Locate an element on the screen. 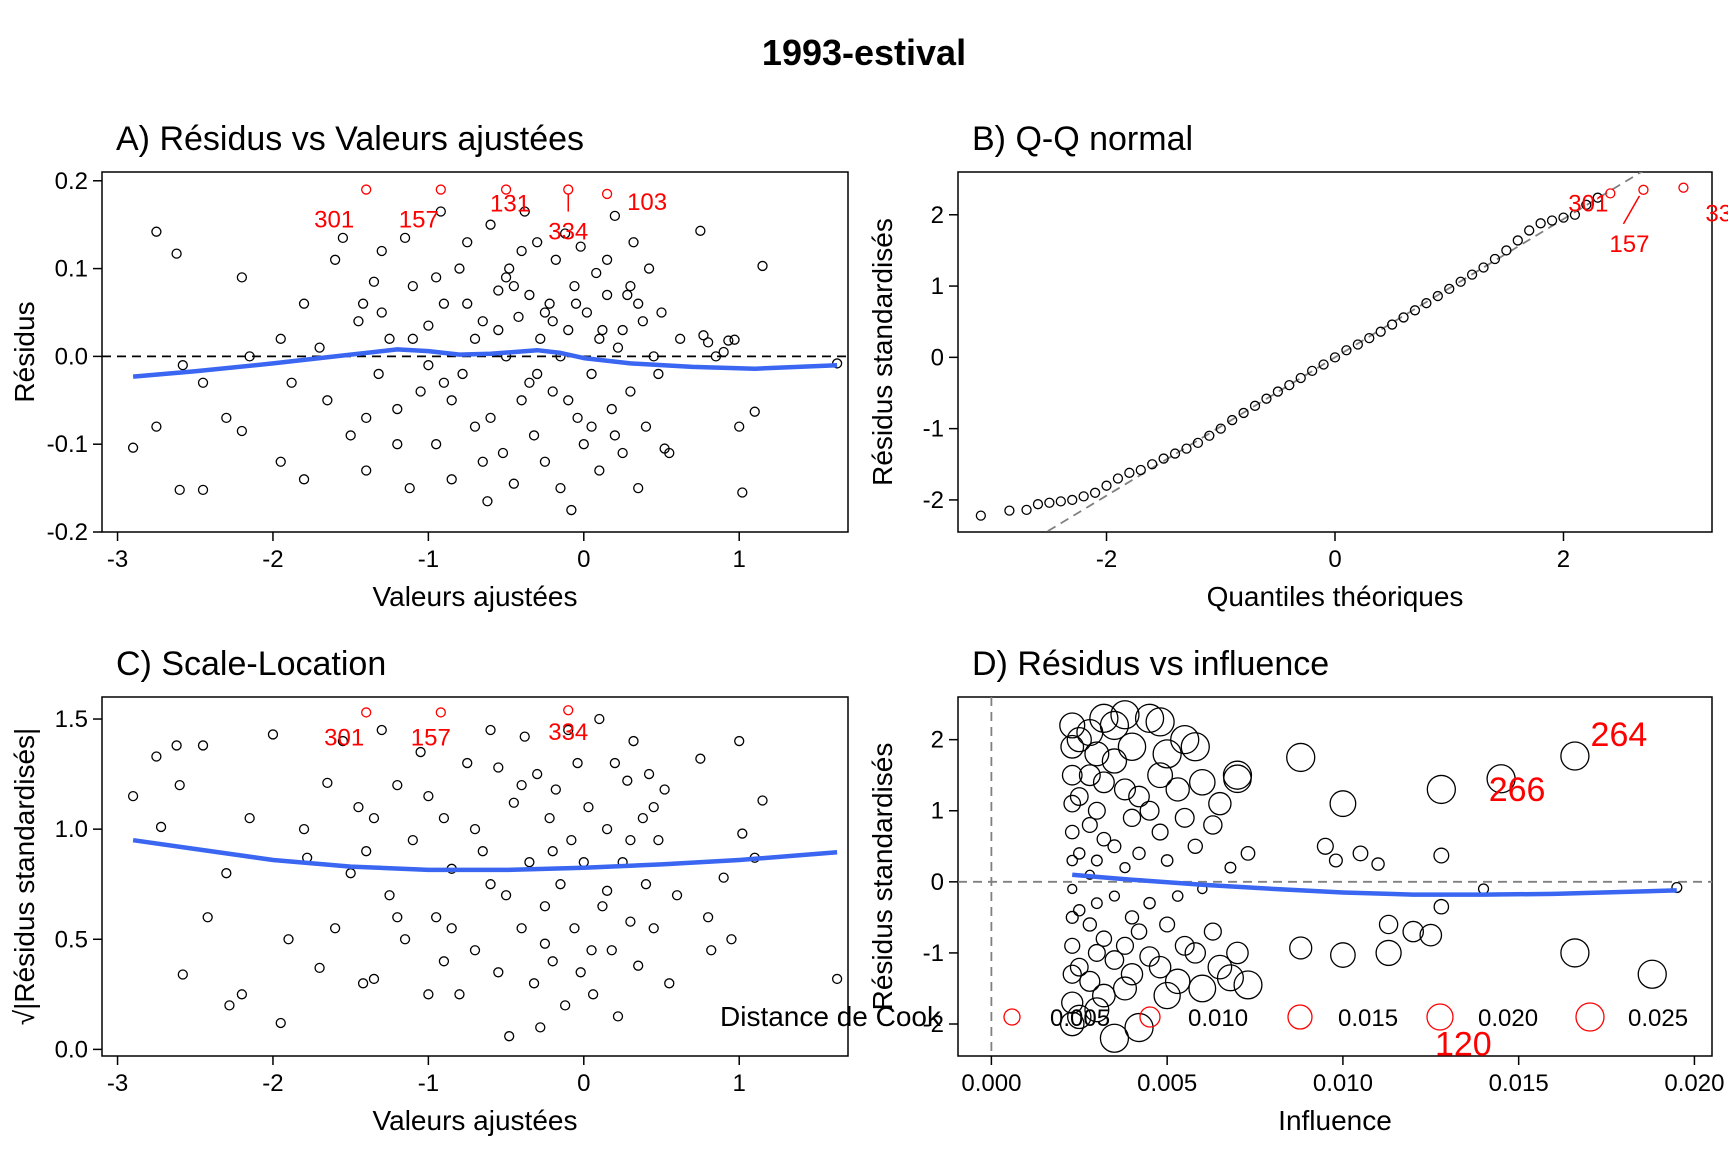 This screenshot has width=1728, height=1152. panel-title: D) Résidus vs influence is located at coordinates (1150, 664).